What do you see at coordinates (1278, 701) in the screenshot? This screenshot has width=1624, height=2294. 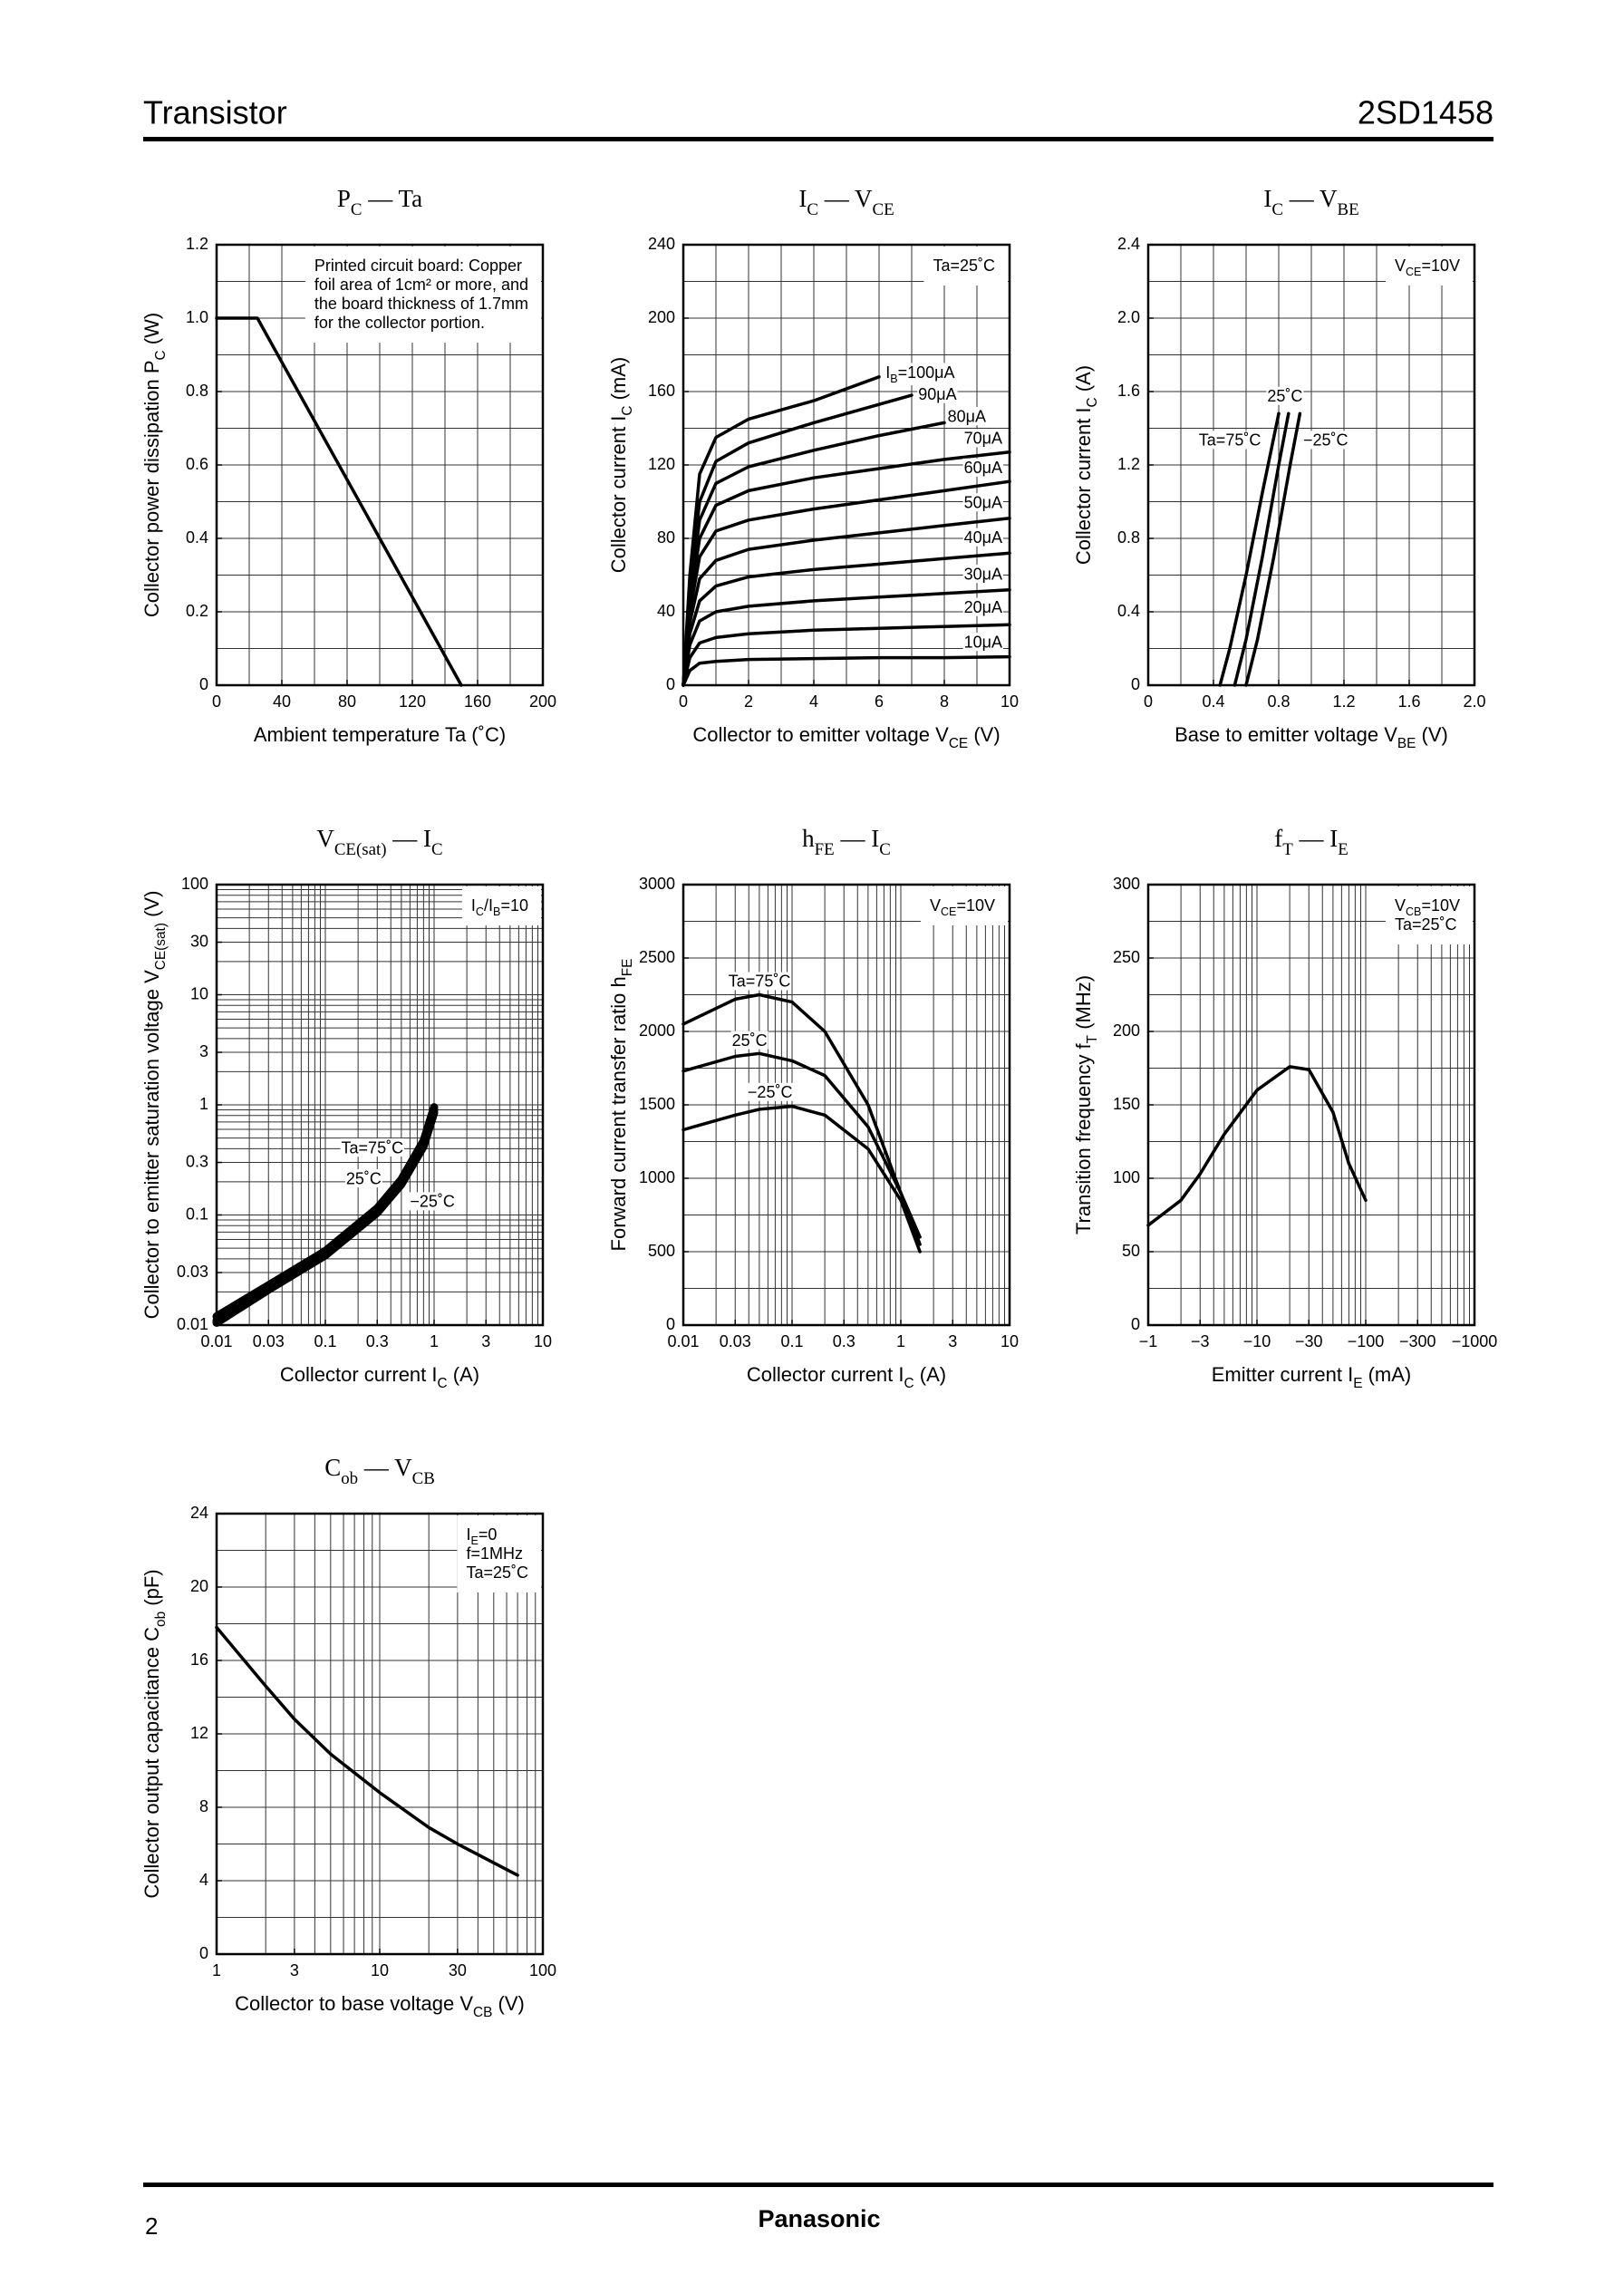 I see `x-tick-label: 0.8` at bounding box center [1278, 701].